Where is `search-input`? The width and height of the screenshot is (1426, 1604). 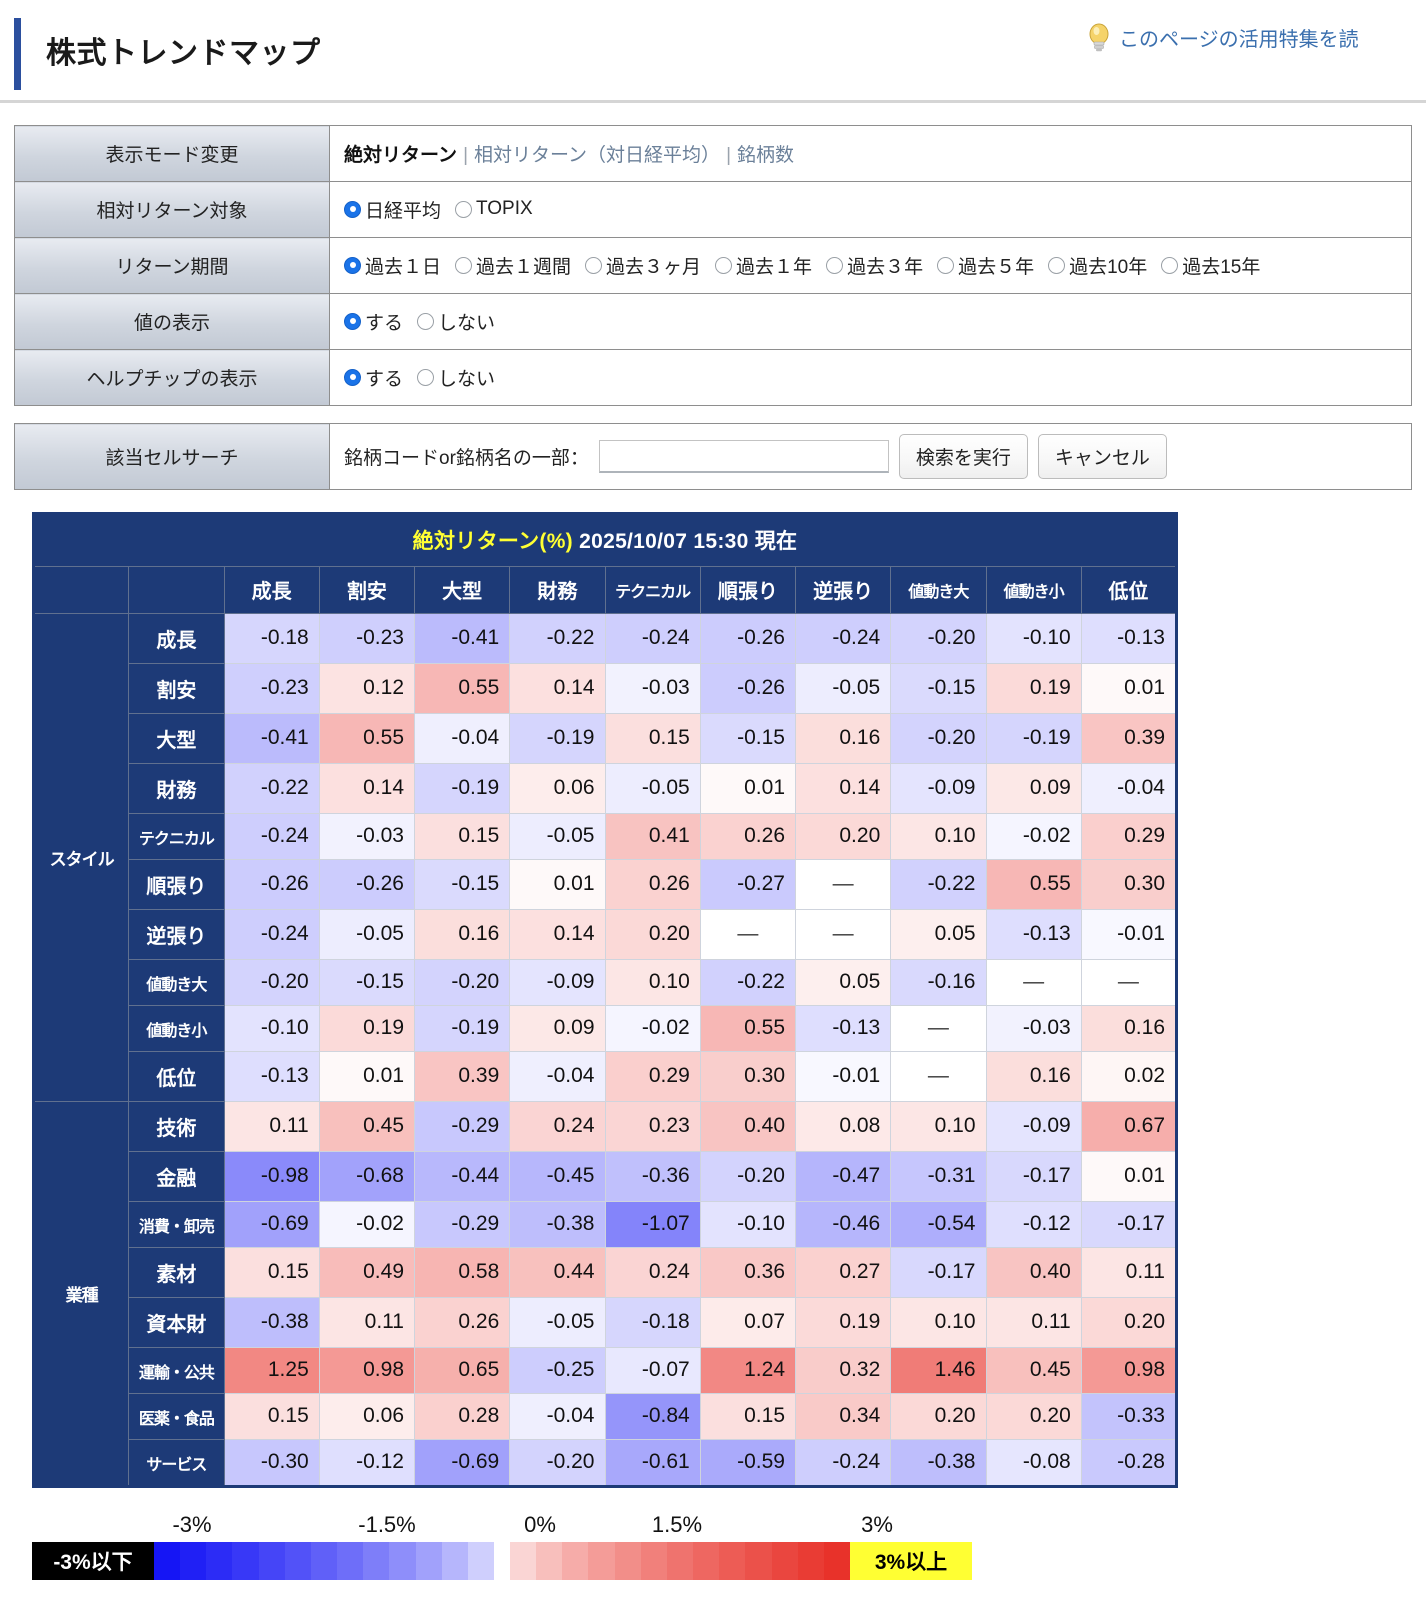
search-input is located at coordinates (743, 456).